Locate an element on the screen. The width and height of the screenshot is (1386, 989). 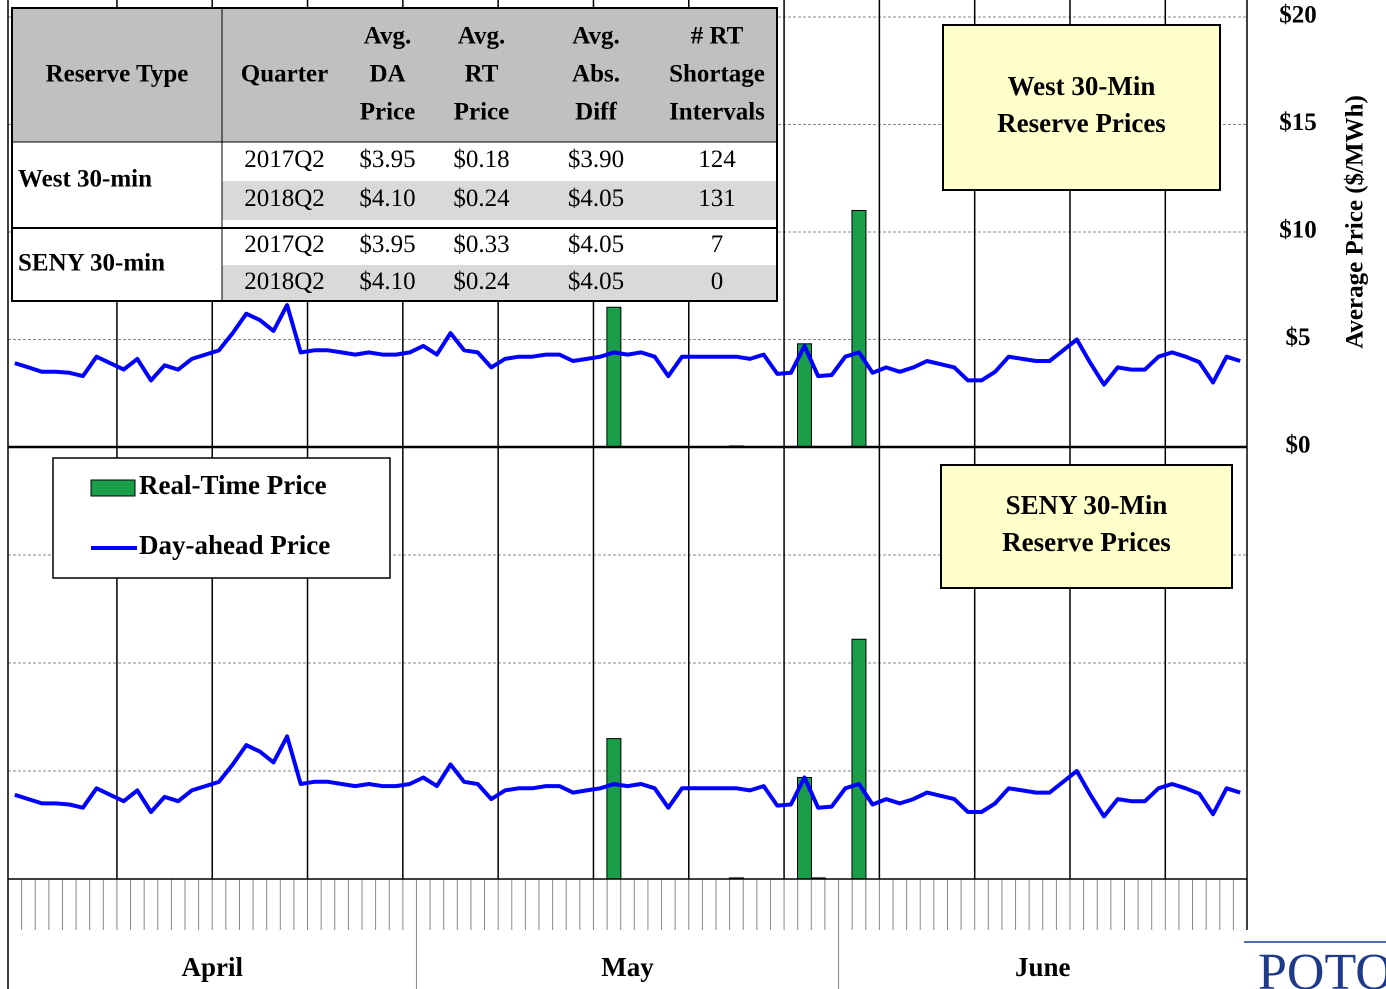
chart-title: West 30-Min is located at coordinates (1082, 86).